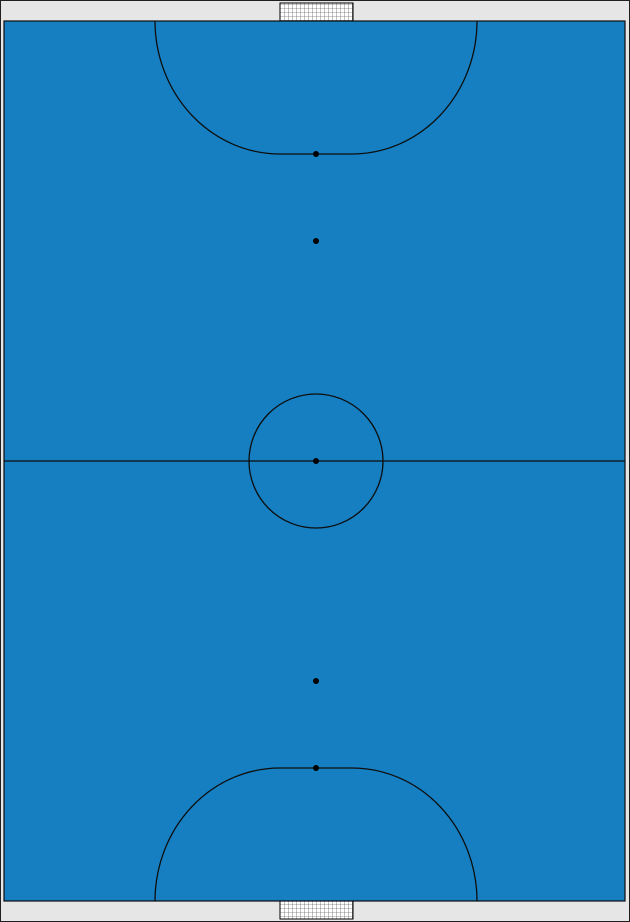 This screenshot has width=630, height=922. I want to click on goal-bottom, so click(316, 910).